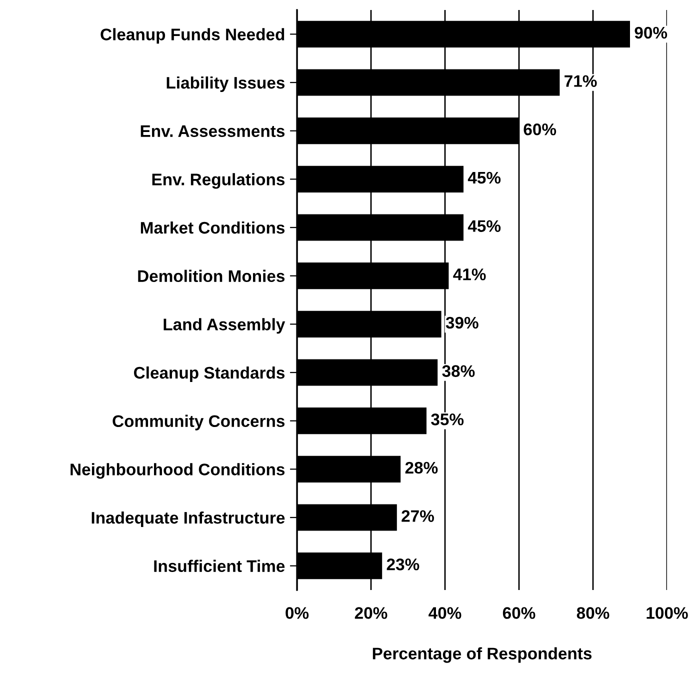  Describe the element at coordinates (198, 422) in the screenshot. I see `y-tick-label: Community Concerns` at that location.